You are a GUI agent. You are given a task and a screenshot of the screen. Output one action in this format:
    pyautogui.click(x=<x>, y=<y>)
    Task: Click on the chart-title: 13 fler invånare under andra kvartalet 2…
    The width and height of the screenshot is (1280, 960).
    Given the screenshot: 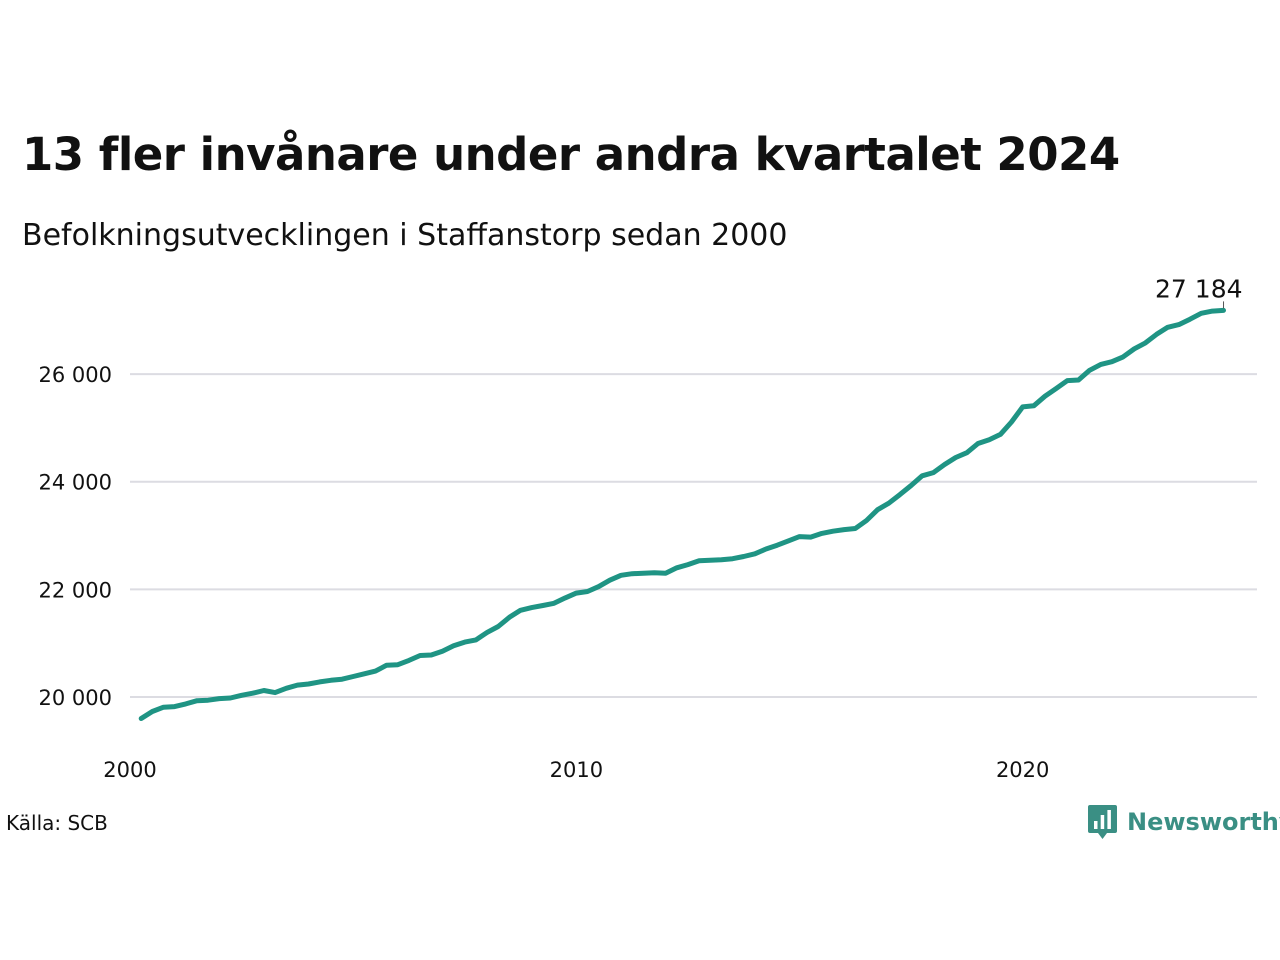 What is the action you would take?
    pyautogui.click(x=571, y=154)
    